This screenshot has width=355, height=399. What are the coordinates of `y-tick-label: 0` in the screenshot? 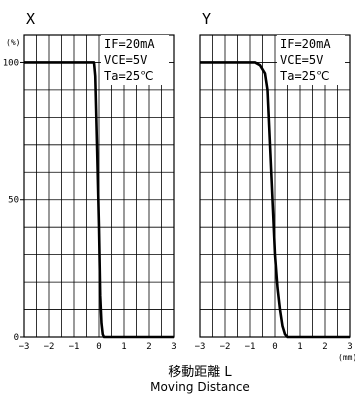 It's located at (16, 338).